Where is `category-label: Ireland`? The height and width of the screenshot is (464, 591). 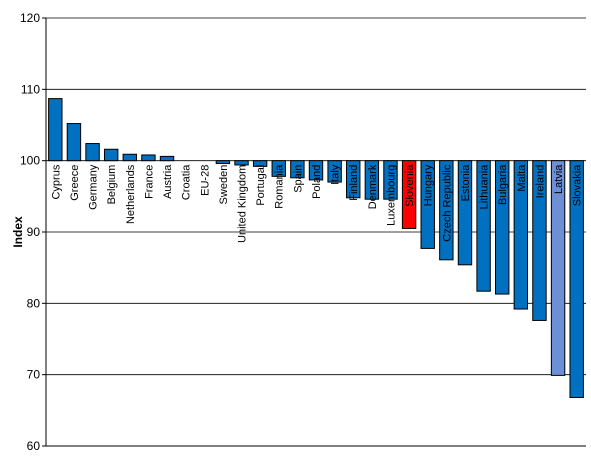
category-label: Ireland is located at coordinates (540, 182).